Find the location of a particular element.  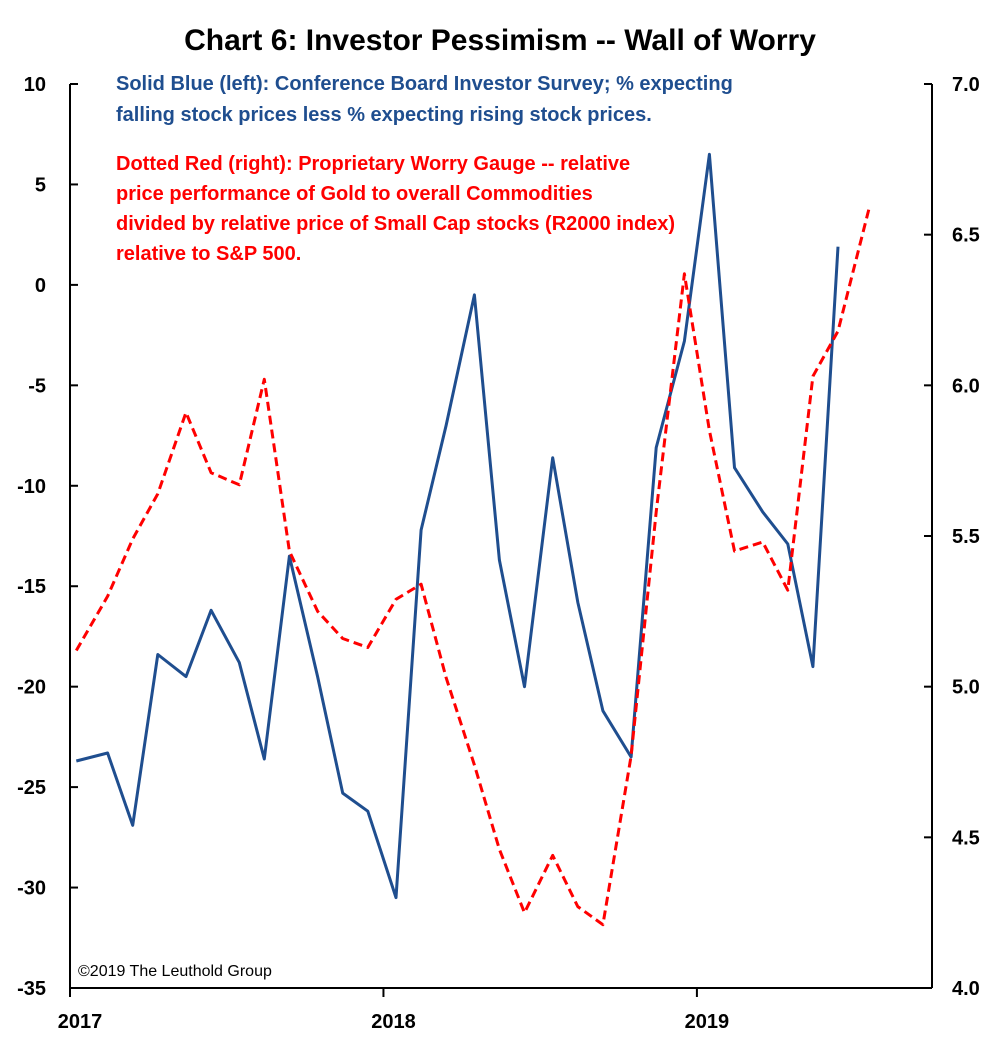

left-y-tick-label: -10 is located at coordinates (31, 487).